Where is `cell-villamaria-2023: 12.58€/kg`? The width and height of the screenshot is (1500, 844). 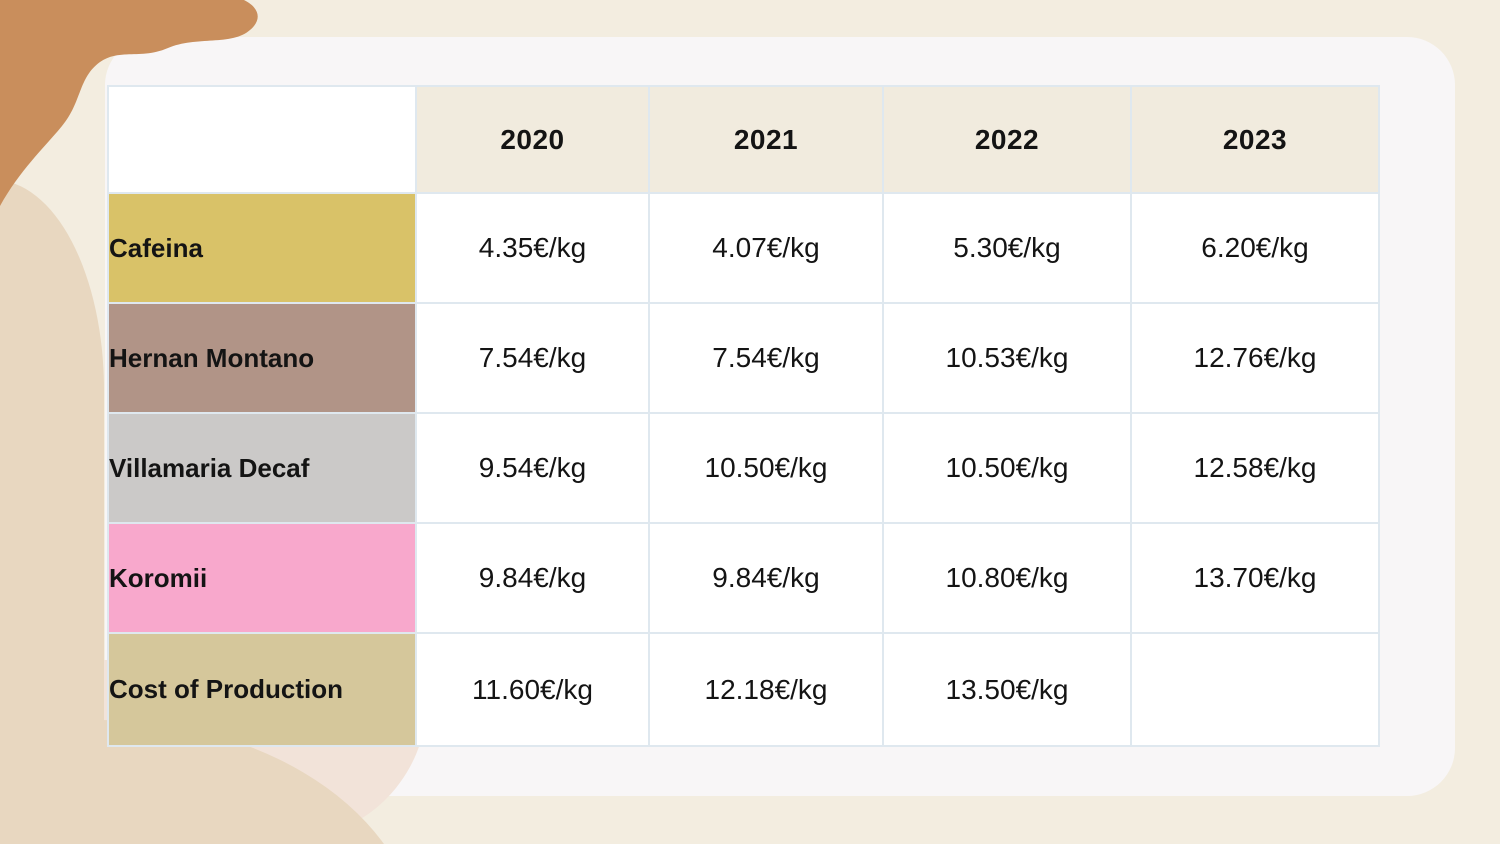
cell-villamaria-2023: 12.58€/kg is located at coordinates (1255, 468).